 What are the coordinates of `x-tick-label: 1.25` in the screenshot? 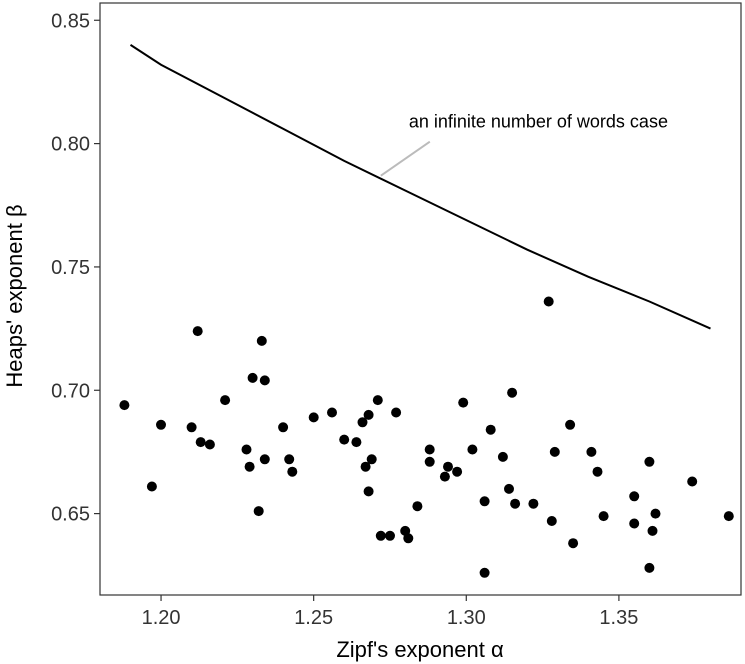 It's located at (313, 618).